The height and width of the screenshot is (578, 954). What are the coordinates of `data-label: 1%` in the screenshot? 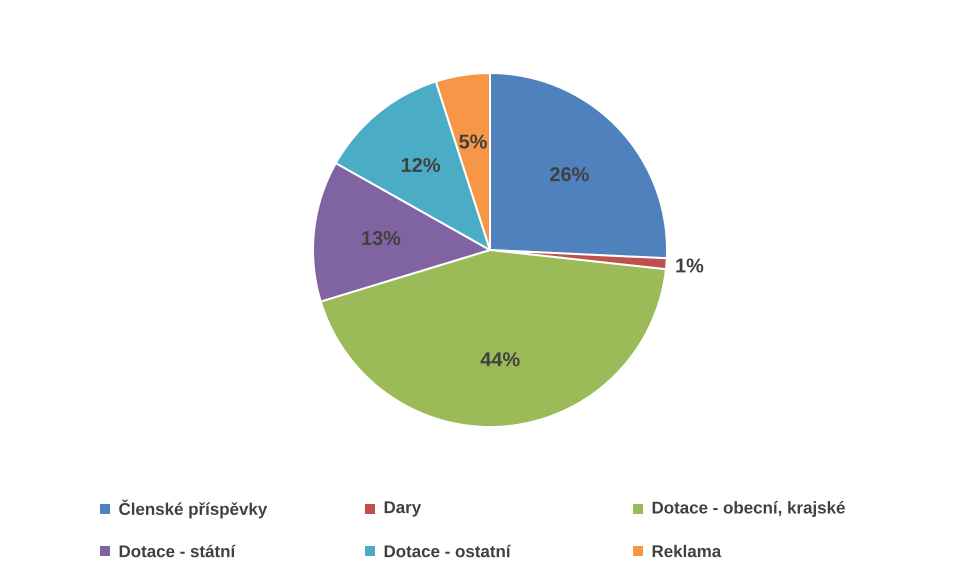 It's located at (690, 265).